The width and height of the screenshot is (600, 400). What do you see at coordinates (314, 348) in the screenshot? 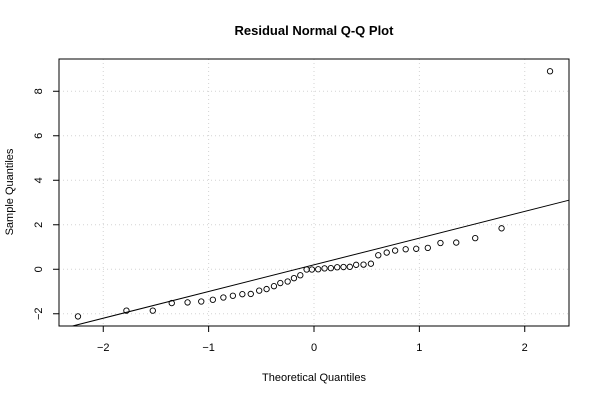
I see `x-tick-label: 0` at bounding box center [314, 348].